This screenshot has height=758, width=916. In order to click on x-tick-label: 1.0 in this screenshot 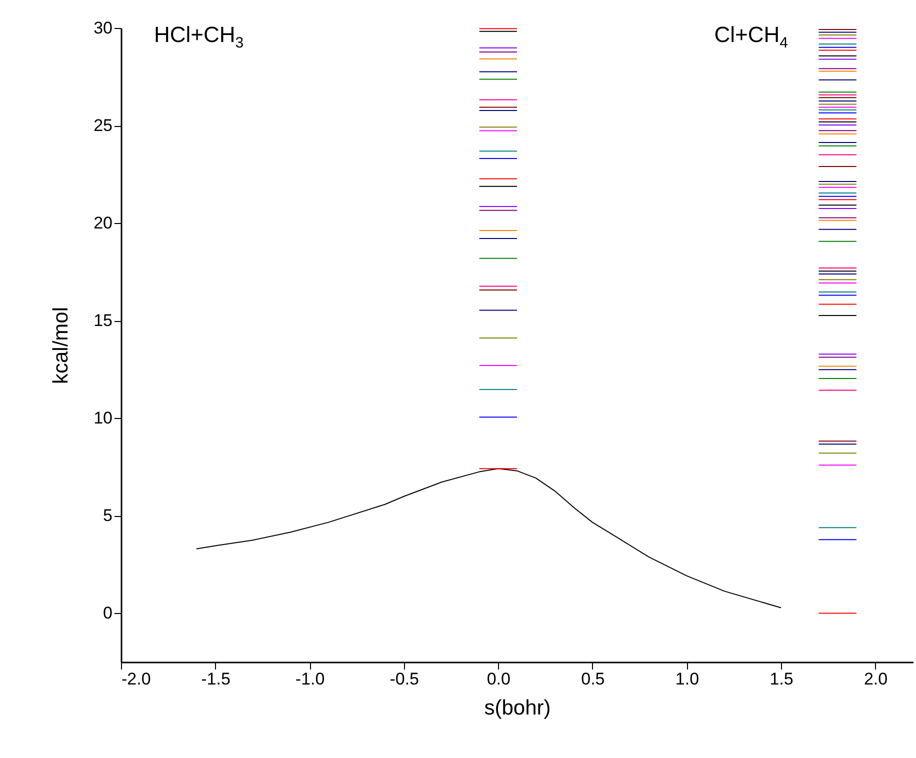, I will do `click(687, 679)`.